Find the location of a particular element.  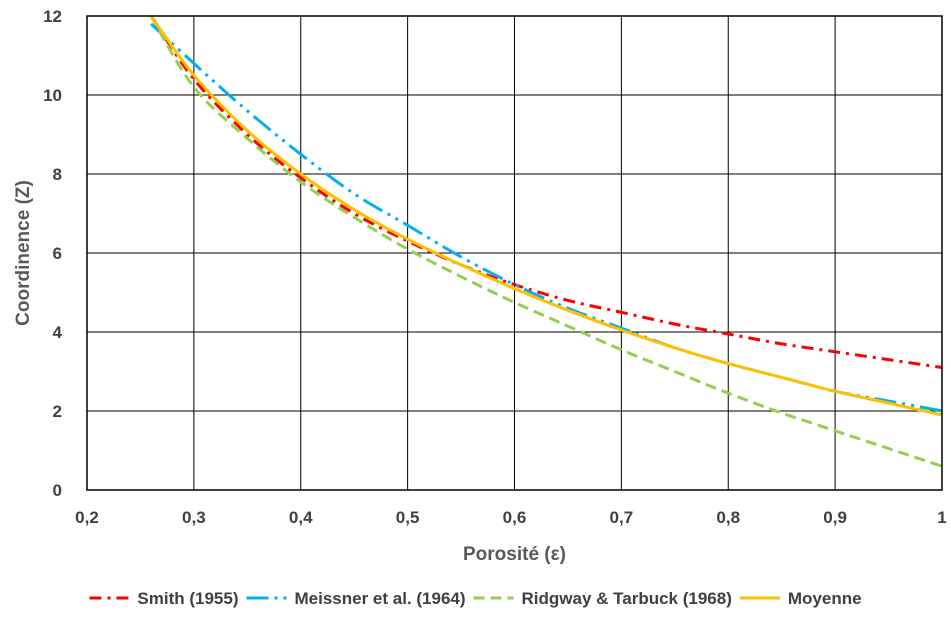

legend-item-moyenne: Moyenne is located at coordinates (800, 598).